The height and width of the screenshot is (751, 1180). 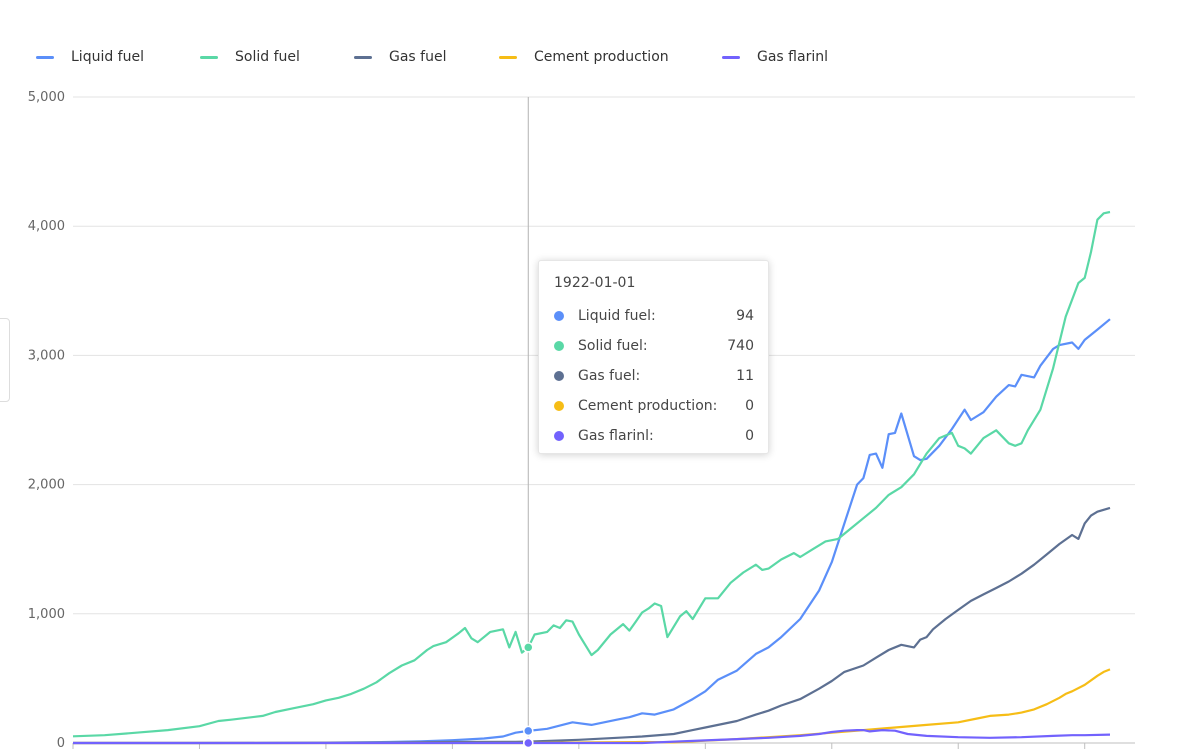 I want to click on tooltip-row: Solid fuel: 740, so click(x=654, y=346).